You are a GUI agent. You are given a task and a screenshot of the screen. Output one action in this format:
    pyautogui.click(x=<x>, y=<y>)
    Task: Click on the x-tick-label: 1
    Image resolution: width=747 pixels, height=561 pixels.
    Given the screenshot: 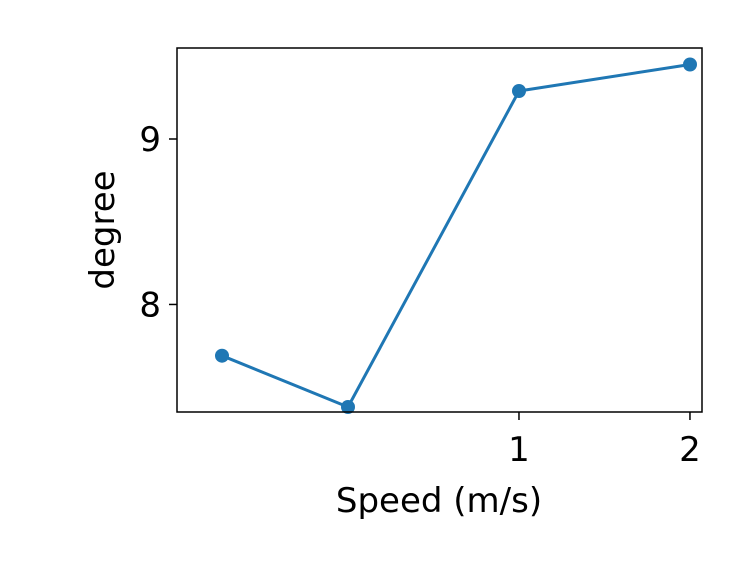 What is the action you would take?
    pyautogui.click(x=519, y=450)
    